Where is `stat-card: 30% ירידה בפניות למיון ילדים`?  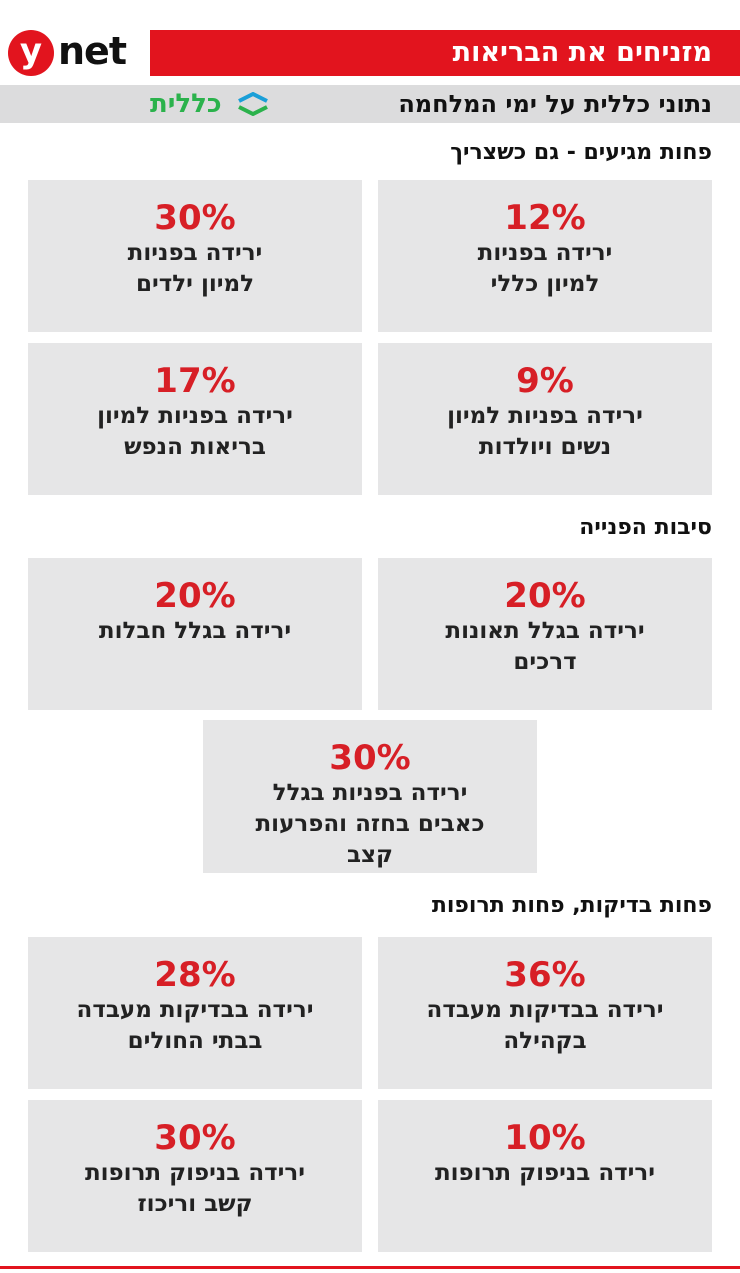 stat-card: 30% ירידה בפניות למיון ילדים is located at coordinates (195, 256).